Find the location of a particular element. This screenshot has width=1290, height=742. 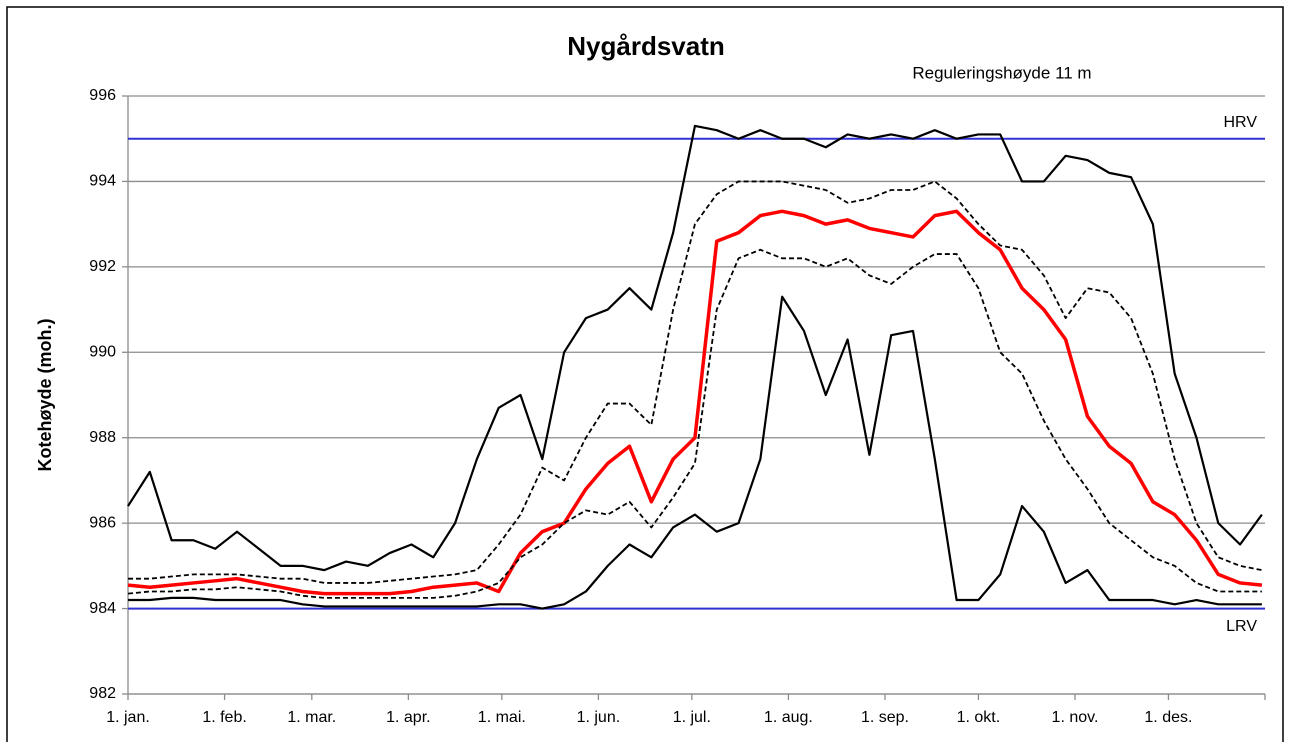

annotation: Reguleringshøyde 11 m is located at coordinates (1001, 72).